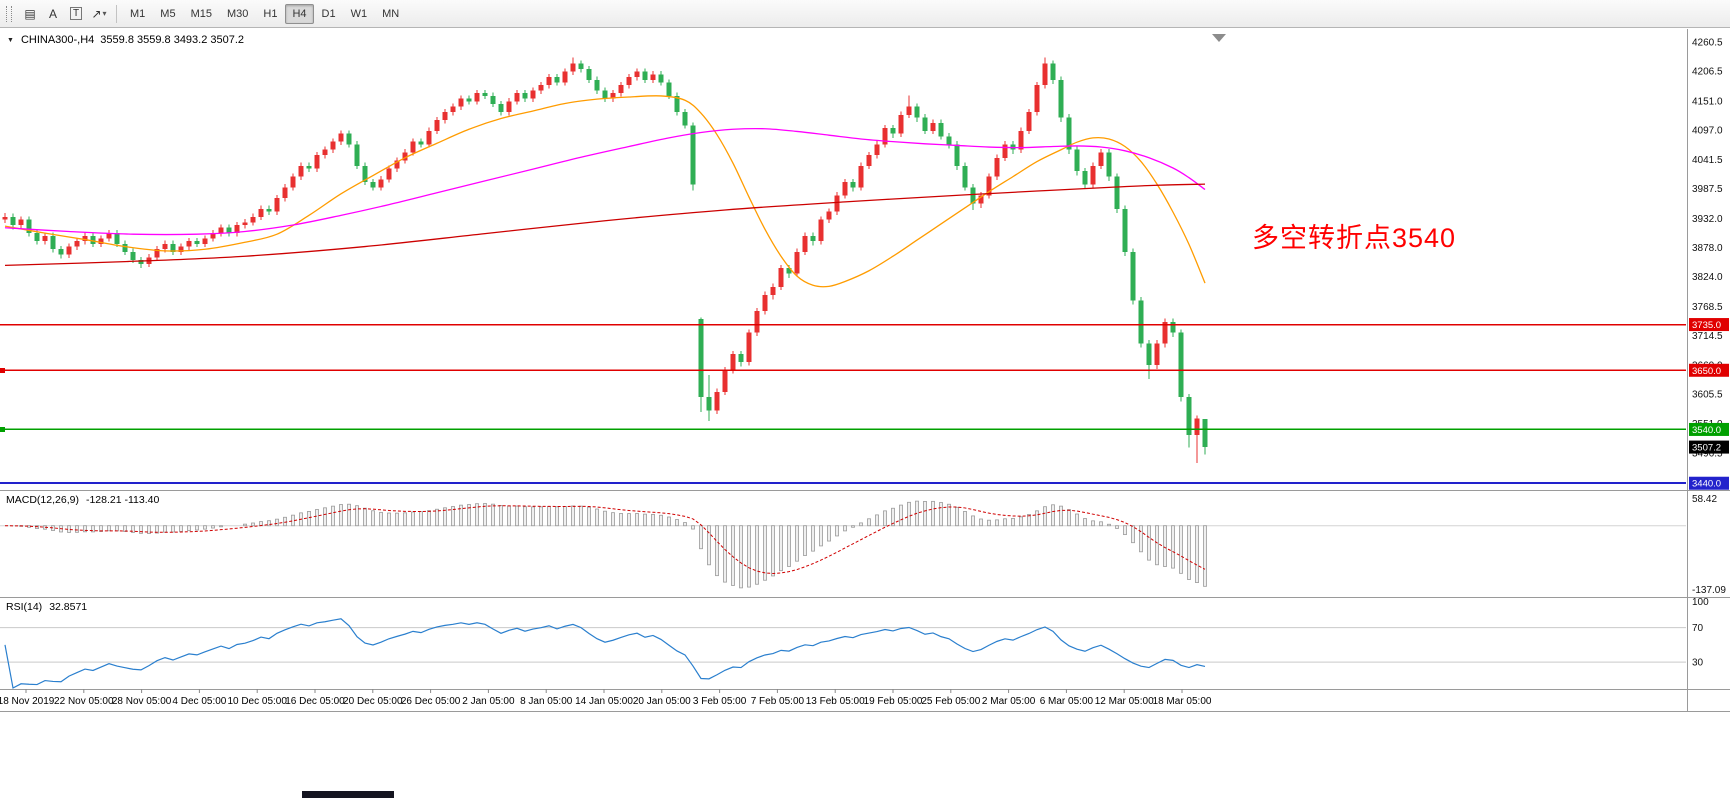 The image size is (1730, 798). Describe the element at coordinates (1707, 248) in the screenshot. I see `svg-text: 3878.0` at that location.